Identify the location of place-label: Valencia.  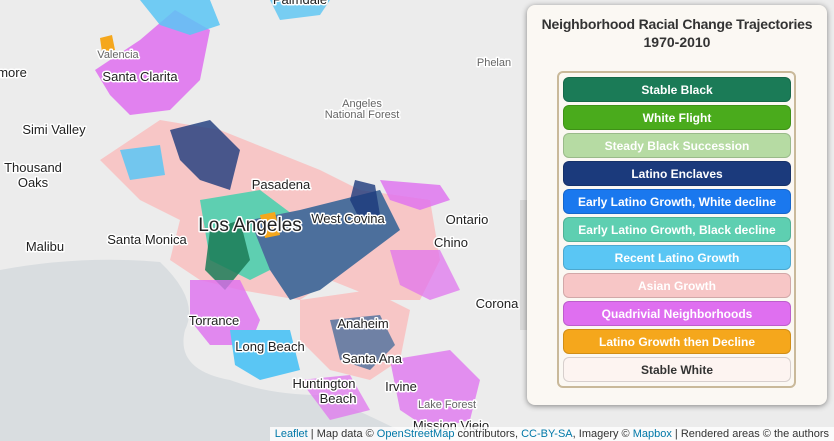
(118, 55).